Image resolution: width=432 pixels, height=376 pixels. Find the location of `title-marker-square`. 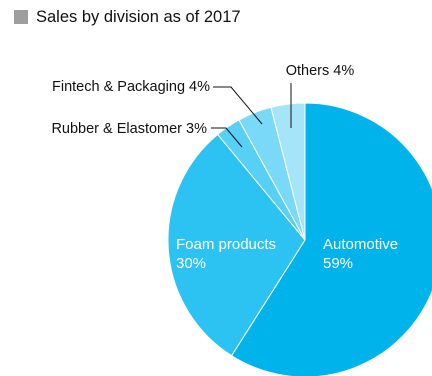

title-marker-square is located at coordinates (21, 17).